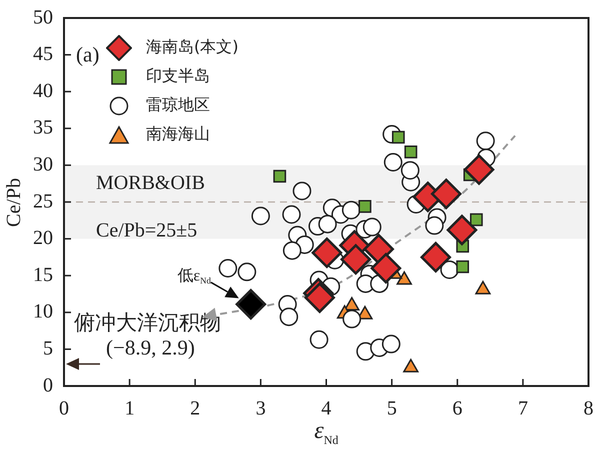 The height and width of the screenshot is (450, 605). What do you see at coordinates (43, 311) in the screenshot?
I see `y-tick-label: 10` at bounding box center [43, 311].